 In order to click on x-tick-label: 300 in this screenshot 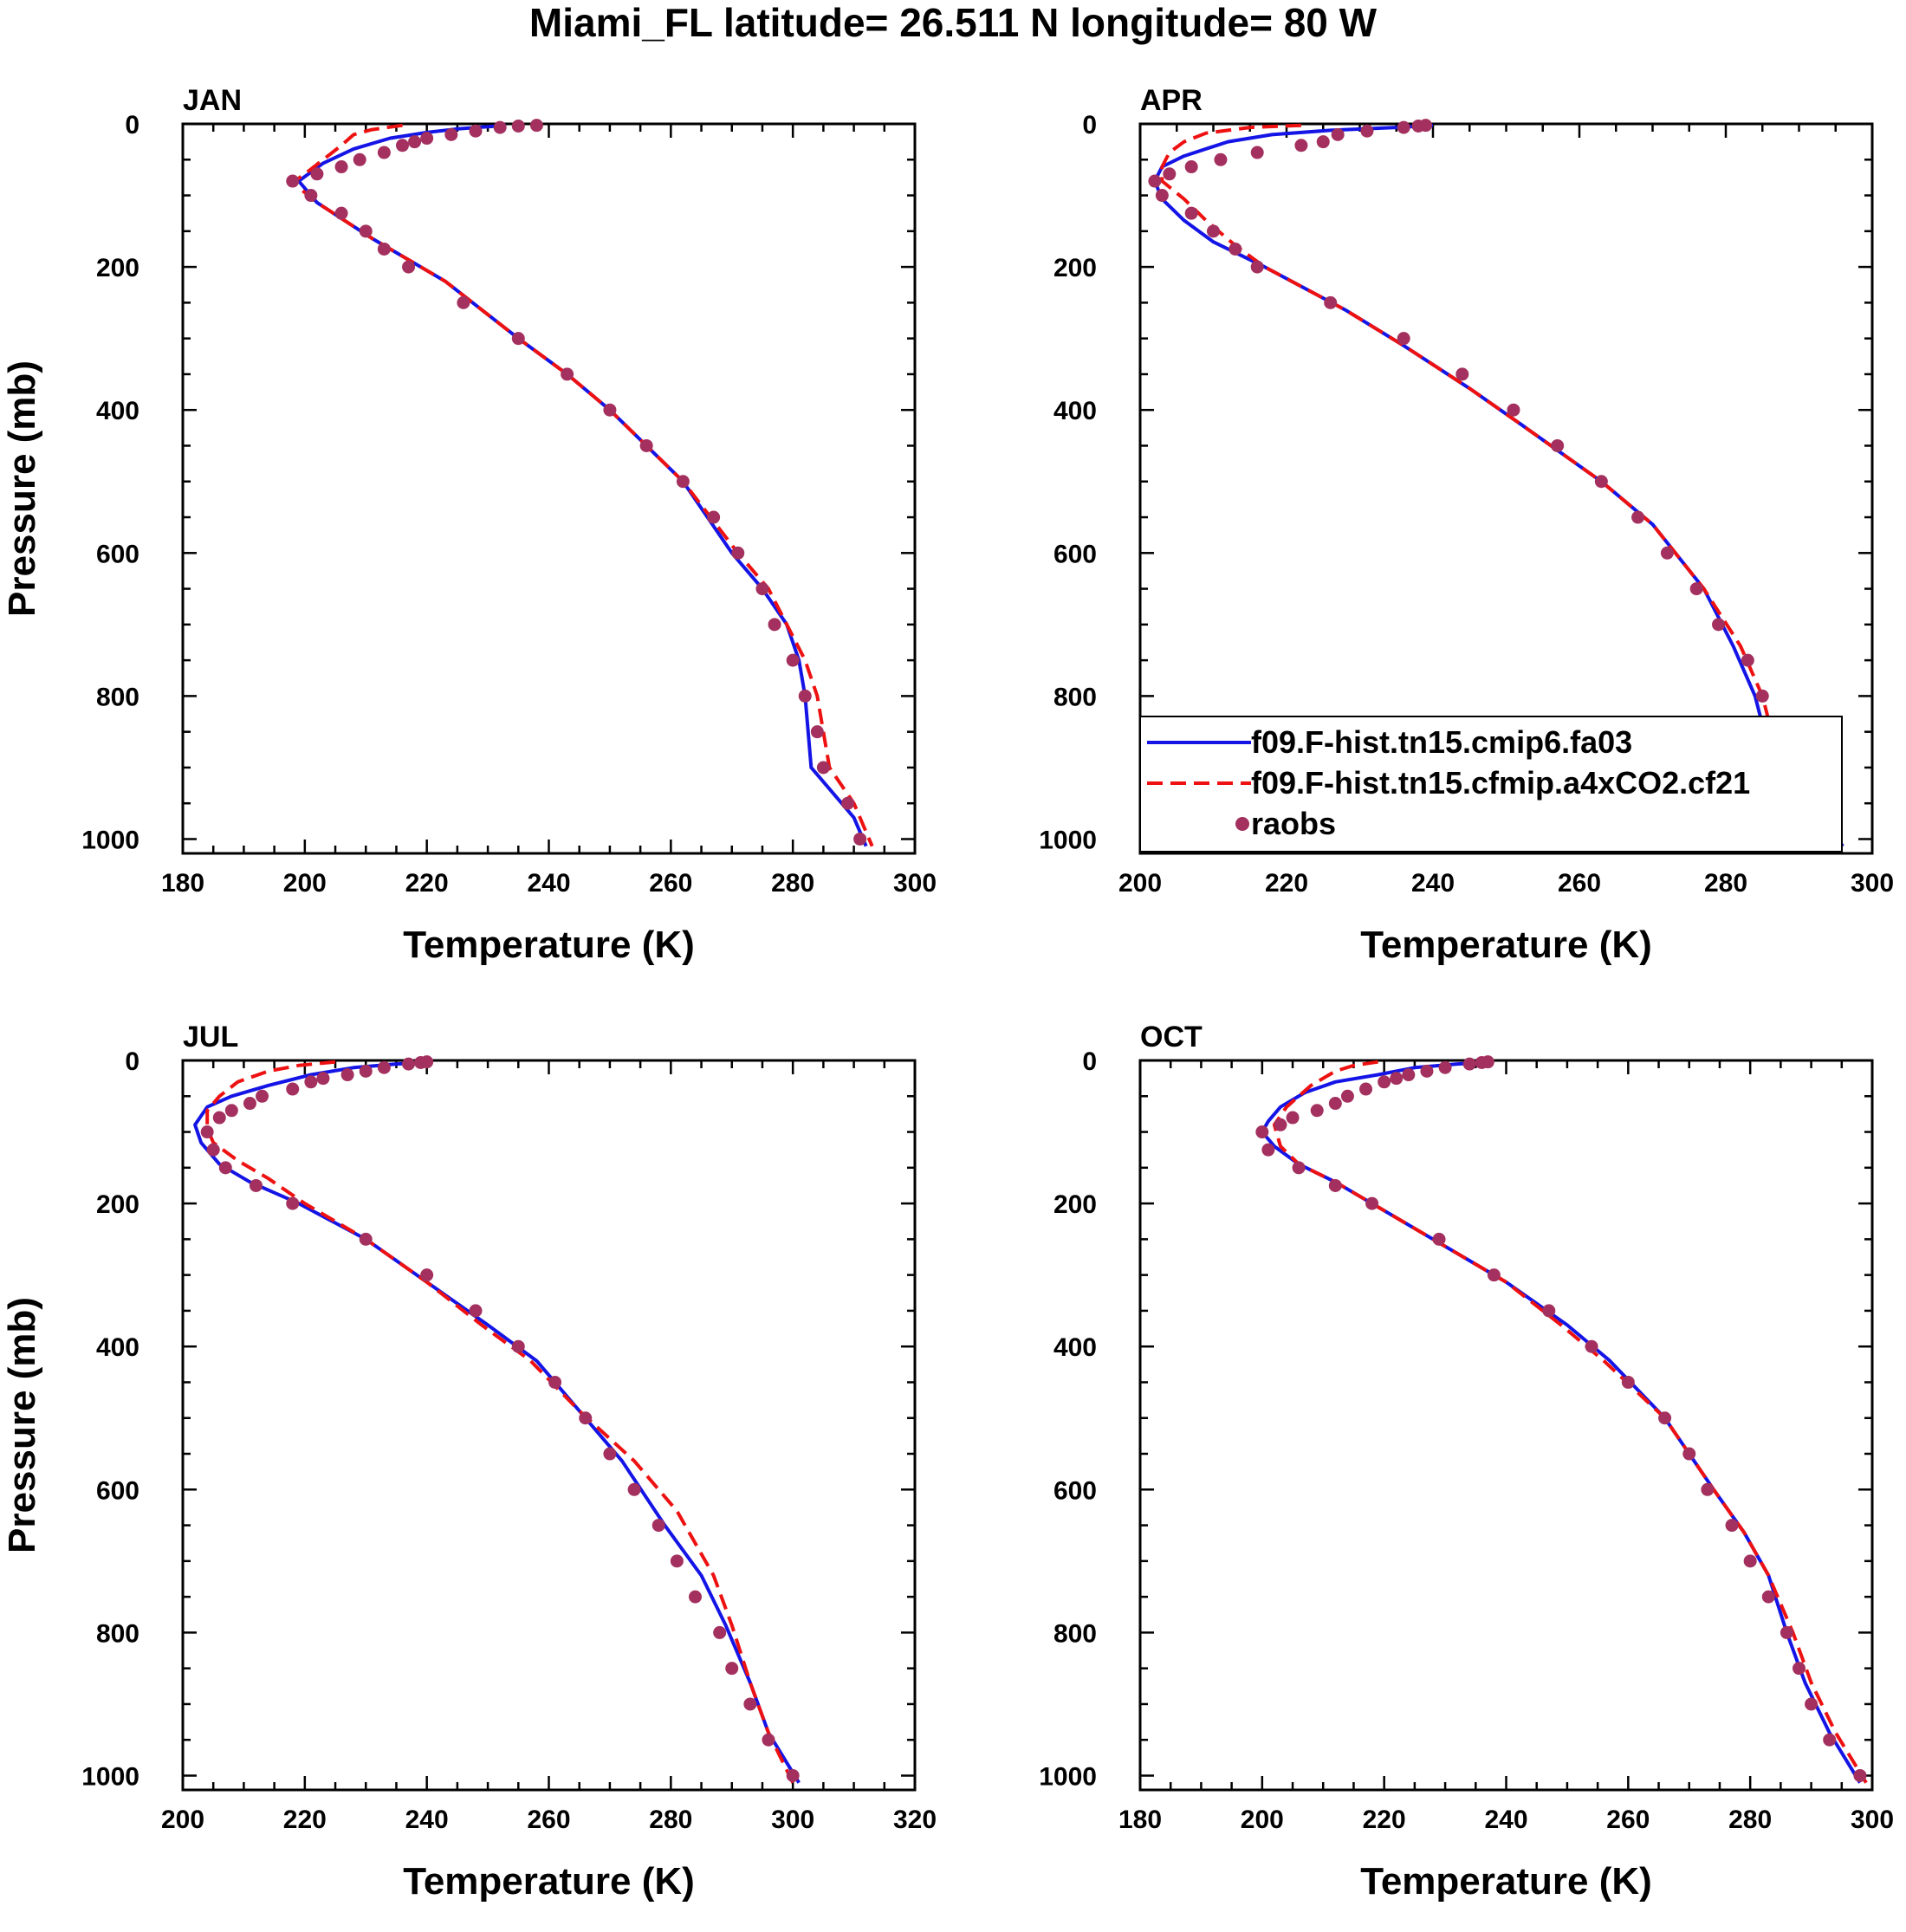, I will do `click(792, 1820)`.